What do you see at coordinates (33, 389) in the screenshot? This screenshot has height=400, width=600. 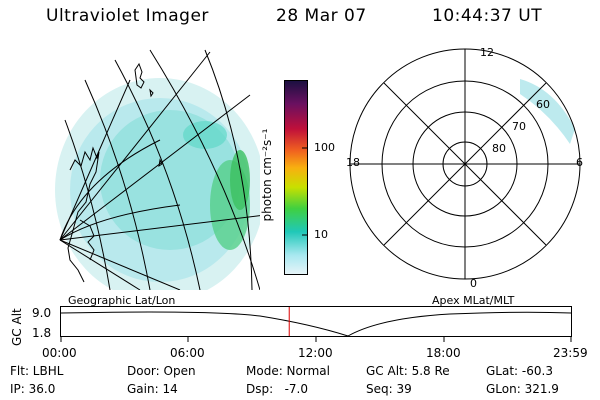 I see `ip-readout: IP: 36.0` at bounding box center [33, 389].